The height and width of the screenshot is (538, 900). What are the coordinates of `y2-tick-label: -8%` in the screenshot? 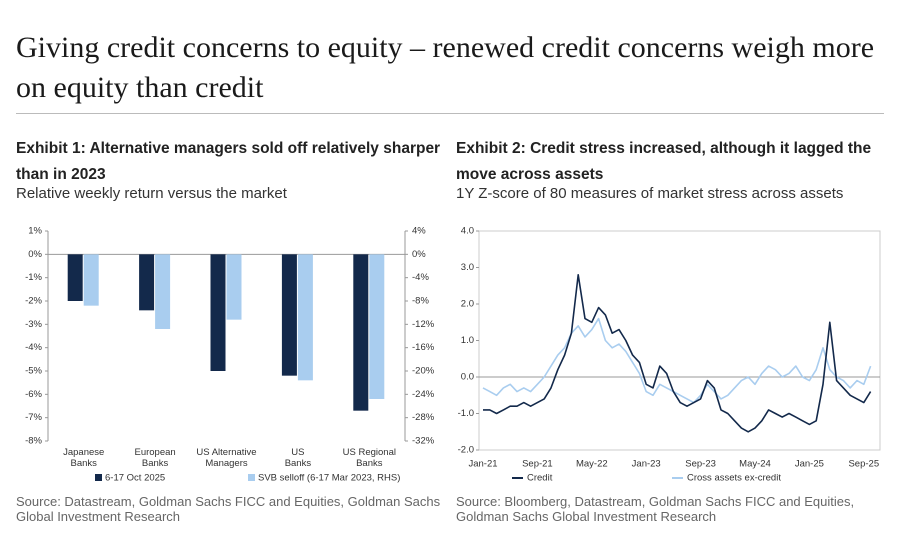 It's located at (420, 301).